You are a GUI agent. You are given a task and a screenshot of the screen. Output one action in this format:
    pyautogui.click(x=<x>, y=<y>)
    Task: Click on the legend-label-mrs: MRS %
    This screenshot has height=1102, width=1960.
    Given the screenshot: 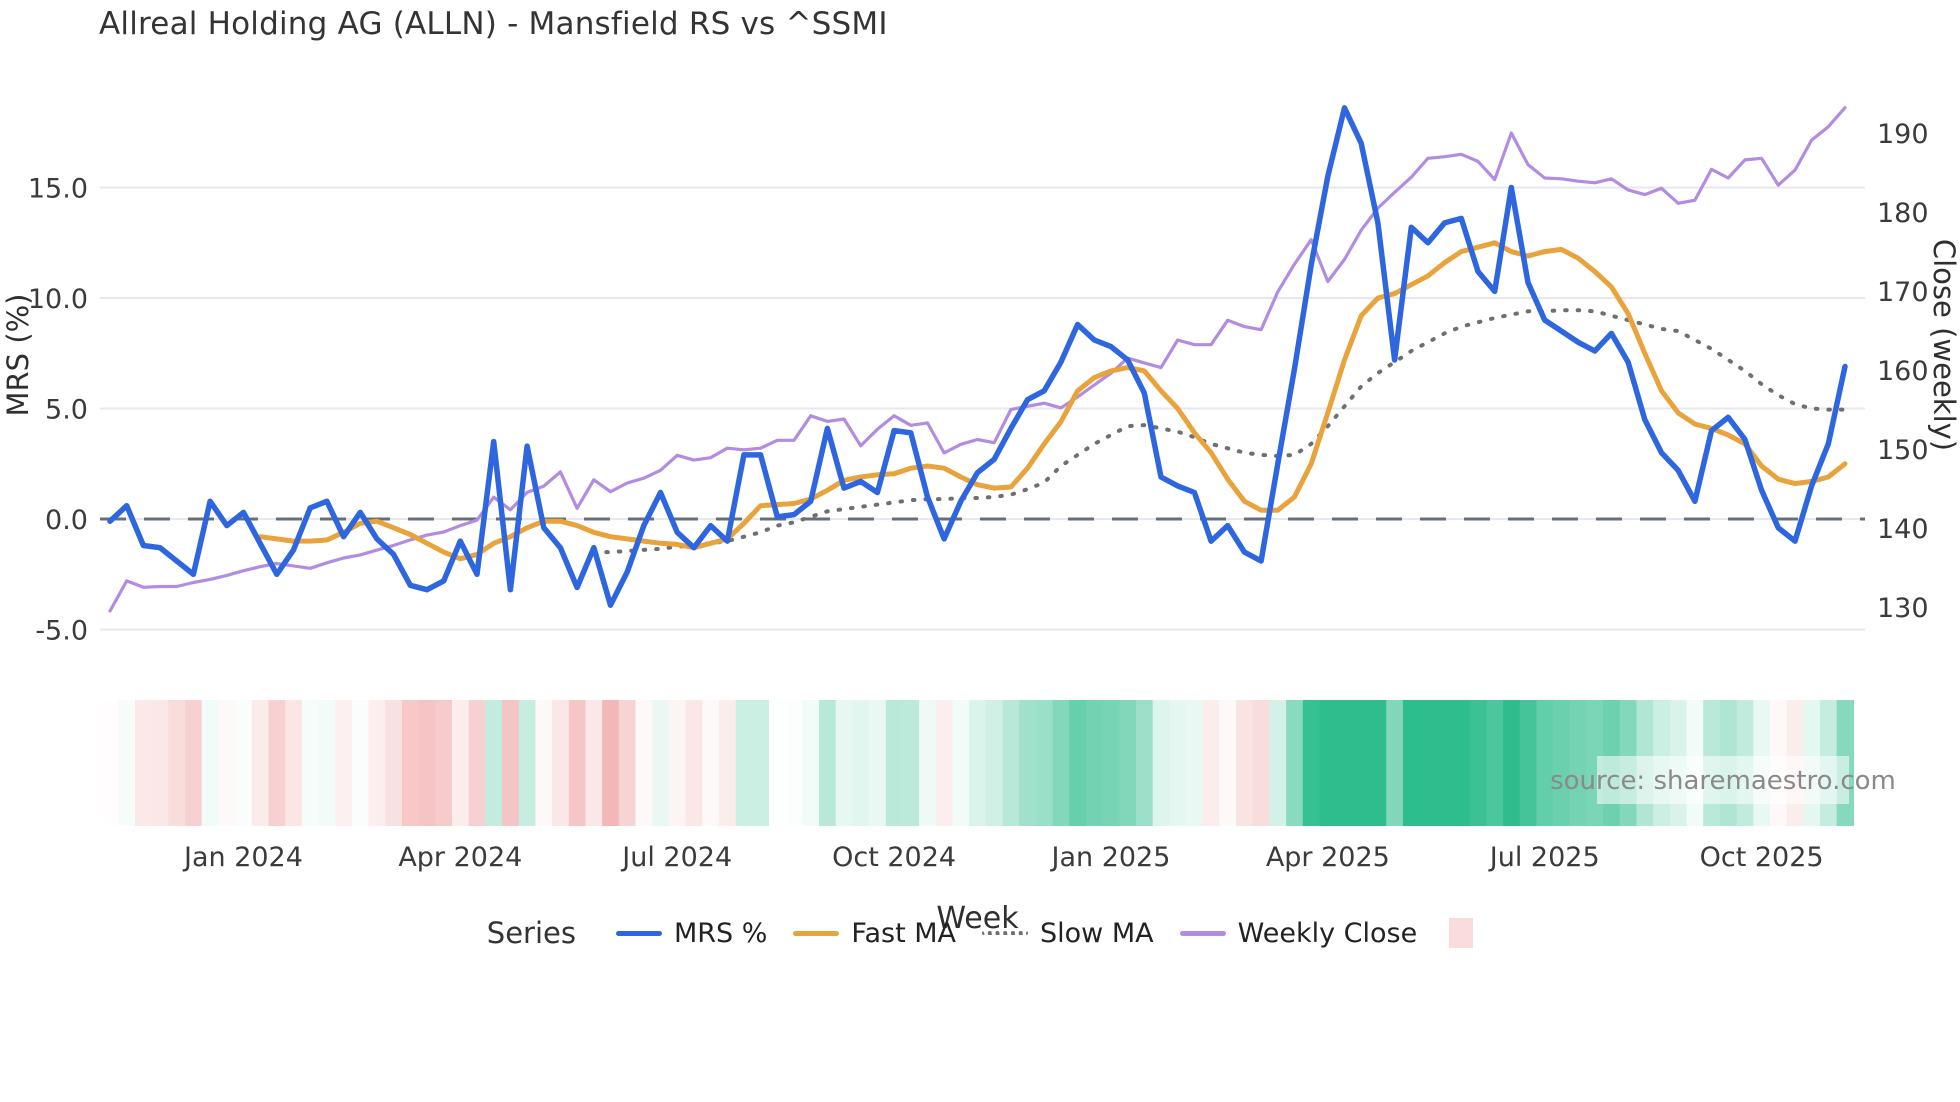 What is the action you would take?
    pyautogui.click(x=720, y=933)
    